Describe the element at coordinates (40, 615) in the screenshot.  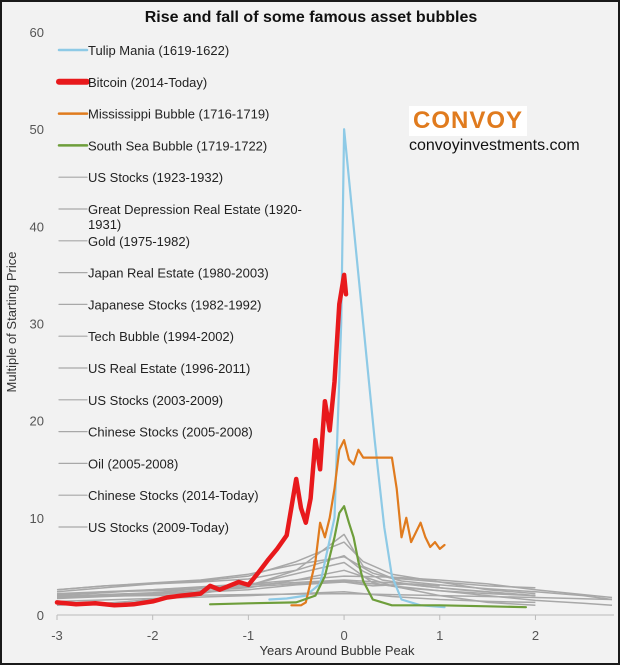
I see `y-tick-label: 0` at that location.